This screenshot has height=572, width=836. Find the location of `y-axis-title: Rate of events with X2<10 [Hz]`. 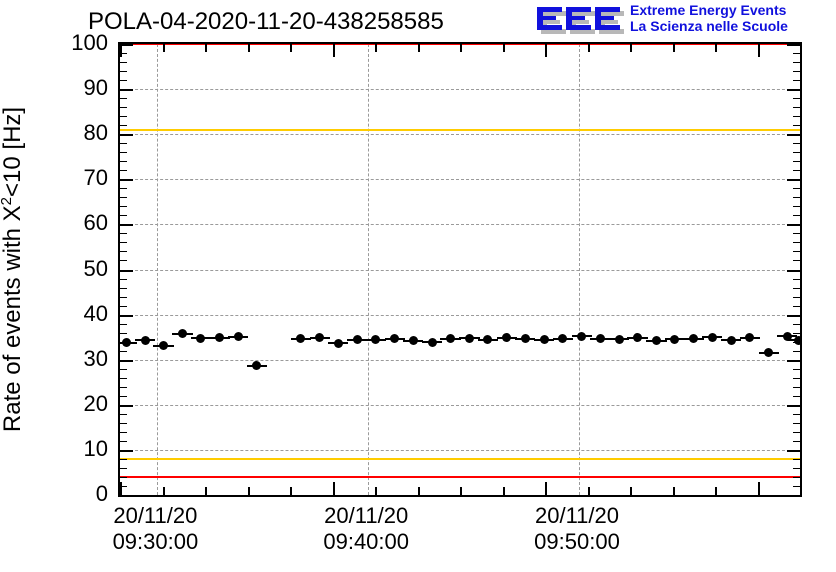

y-axis-title: Rate of events with X2<10 [Hz] is located at coordinates (13, 269).